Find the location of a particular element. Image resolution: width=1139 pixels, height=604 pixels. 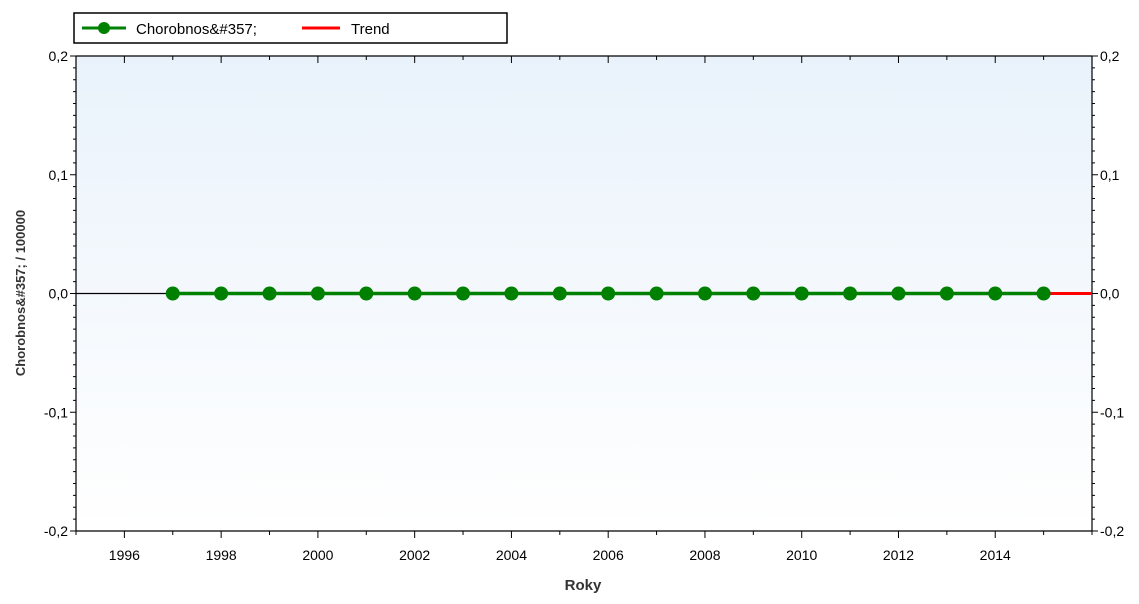

y-tick-label-right: -0,2 is located at coordinates (1112, 531).